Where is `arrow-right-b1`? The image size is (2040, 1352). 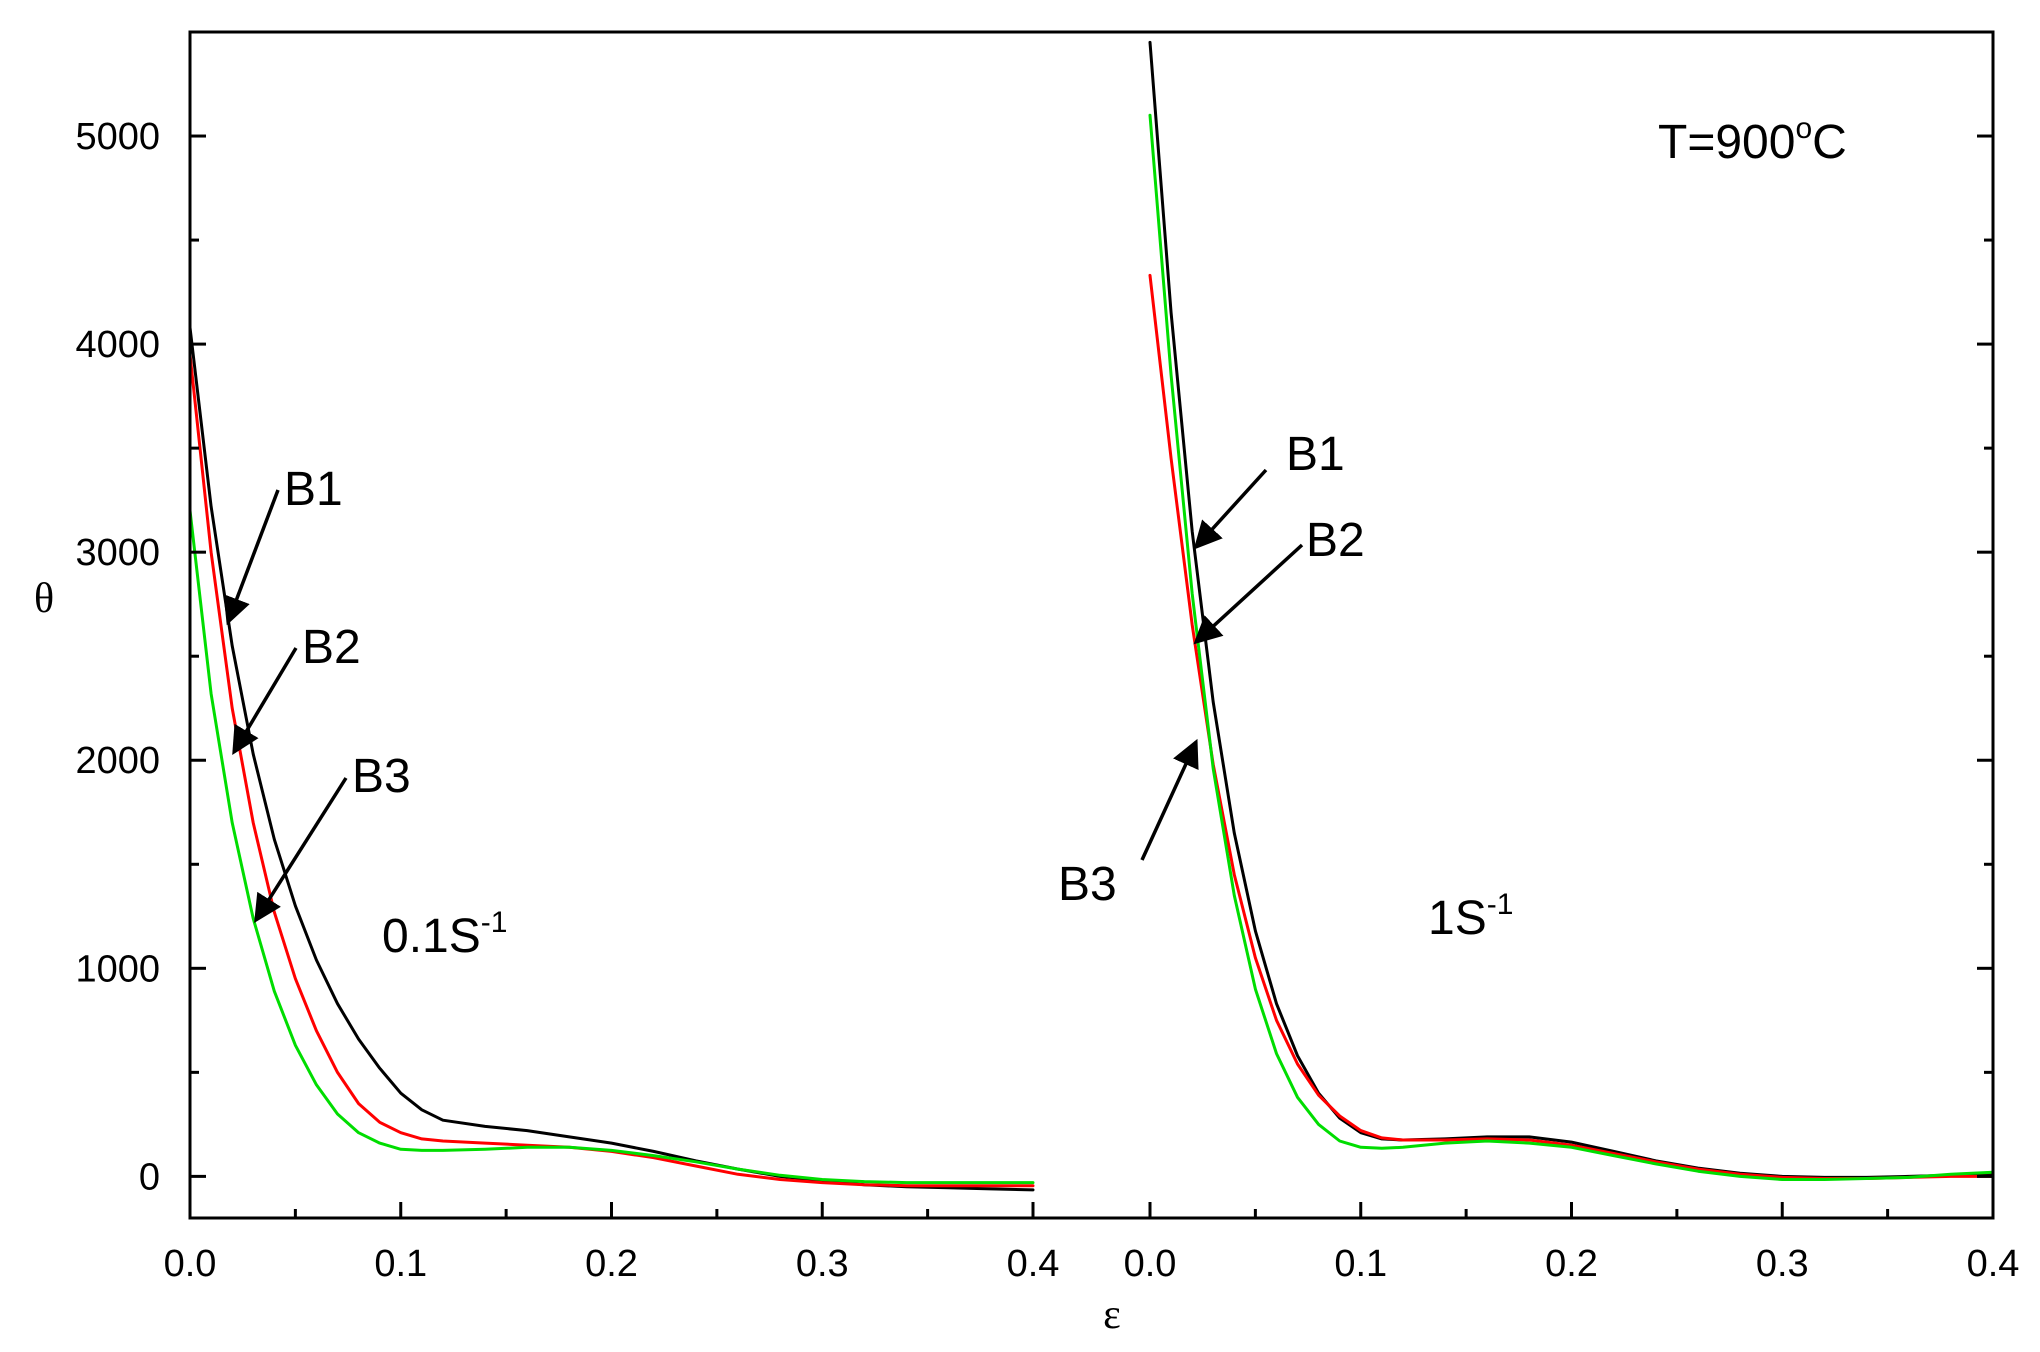 arrow-right-b1 is located at coordinates (1230, 509).